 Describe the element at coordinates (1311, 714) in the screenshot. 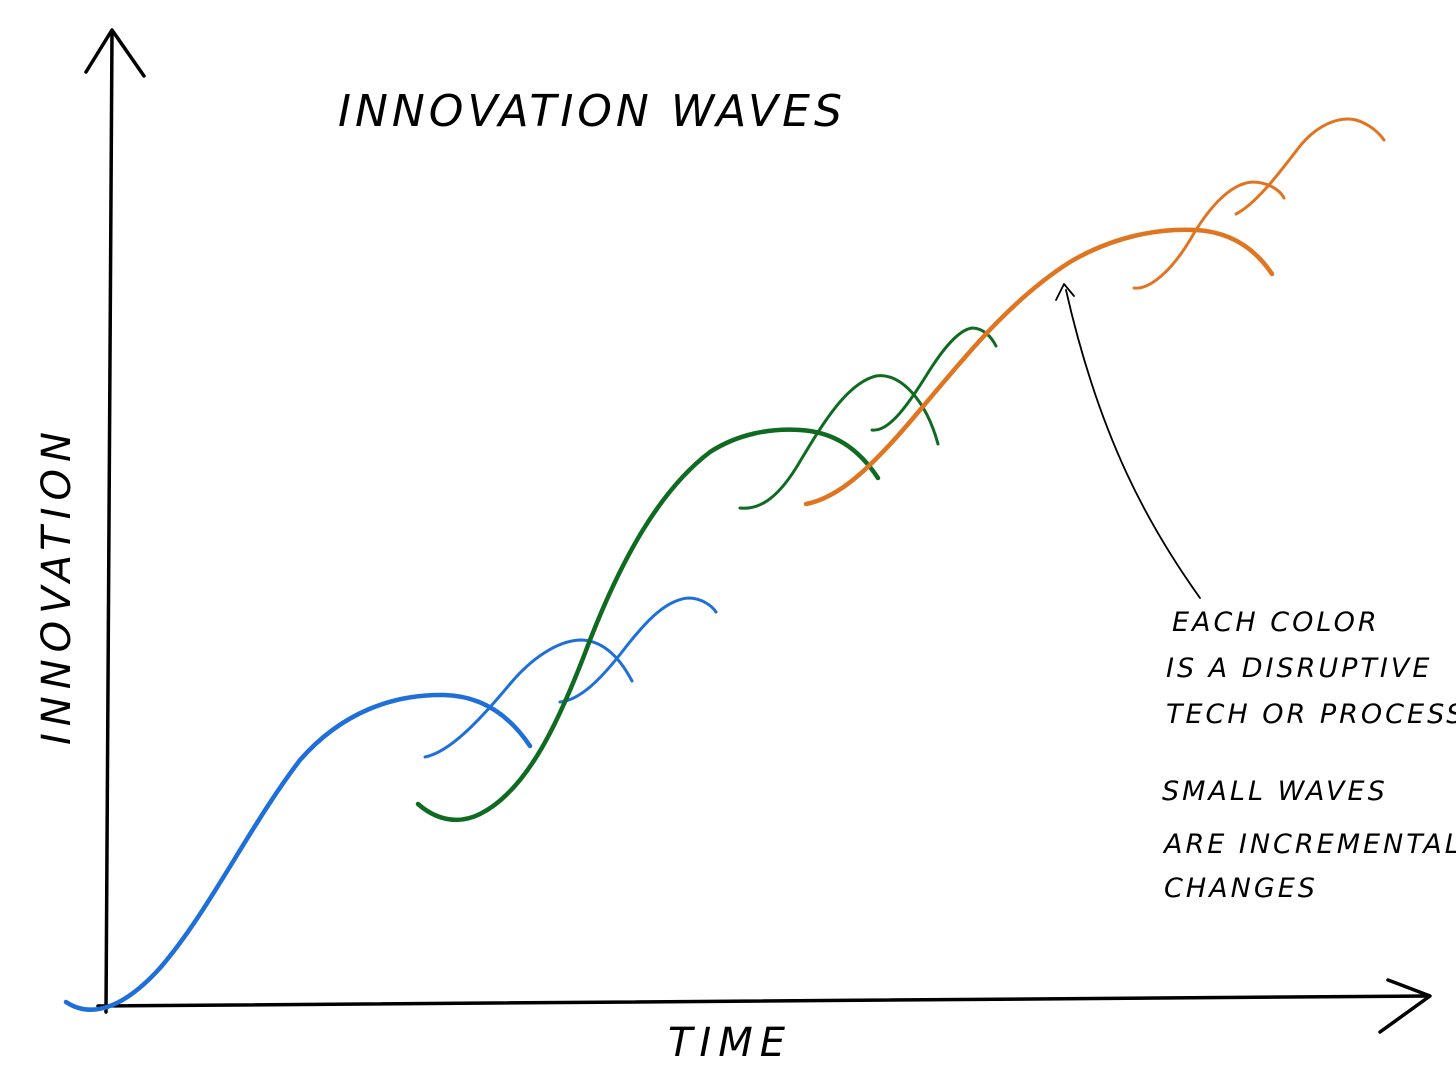

I see `annotation-line-3: TECH OR PROCESS` at that location.